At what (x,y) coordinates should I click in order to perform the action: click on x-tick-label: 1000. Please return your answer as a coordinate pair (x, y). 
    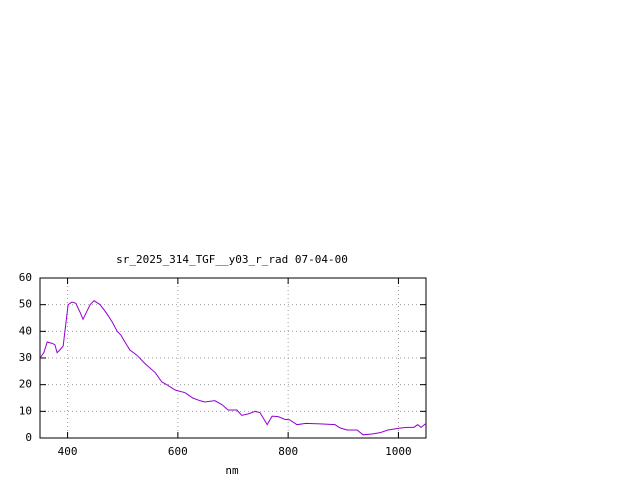
    Looking at the image, I should click on (398, 451).